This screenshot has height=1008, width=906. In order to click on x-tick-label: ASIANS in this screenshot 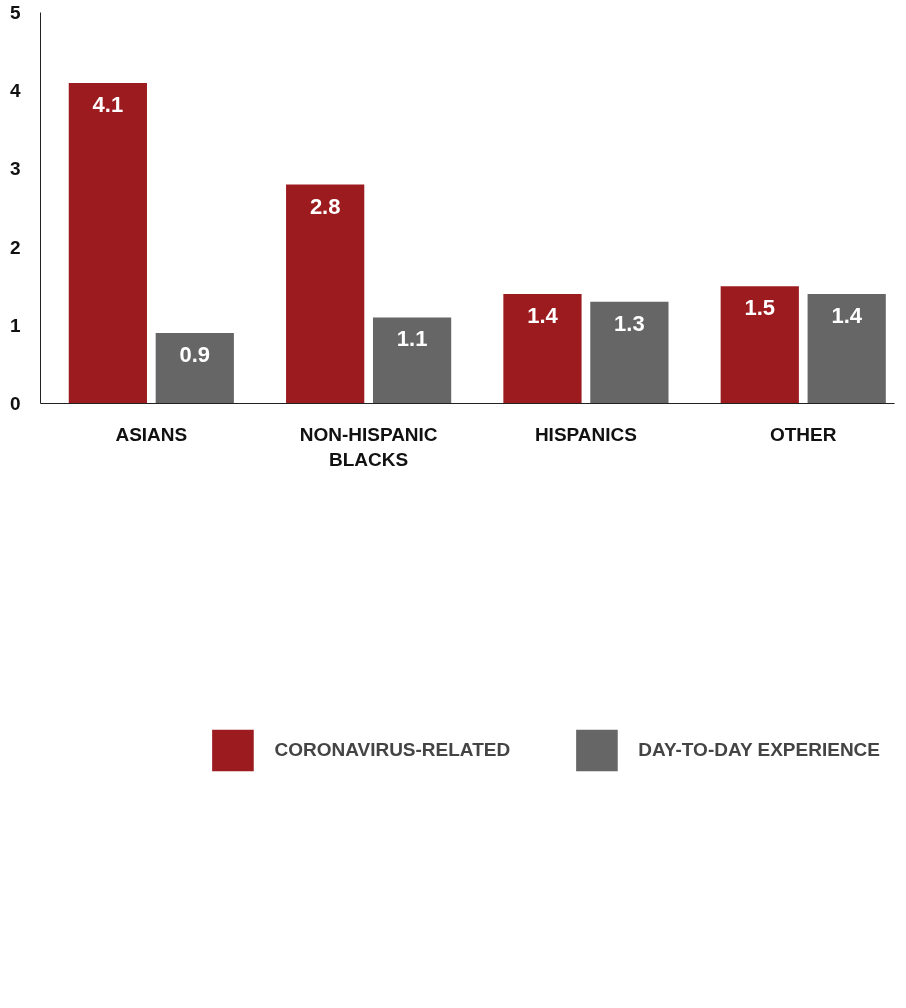, I will do `click(151, 434)`.